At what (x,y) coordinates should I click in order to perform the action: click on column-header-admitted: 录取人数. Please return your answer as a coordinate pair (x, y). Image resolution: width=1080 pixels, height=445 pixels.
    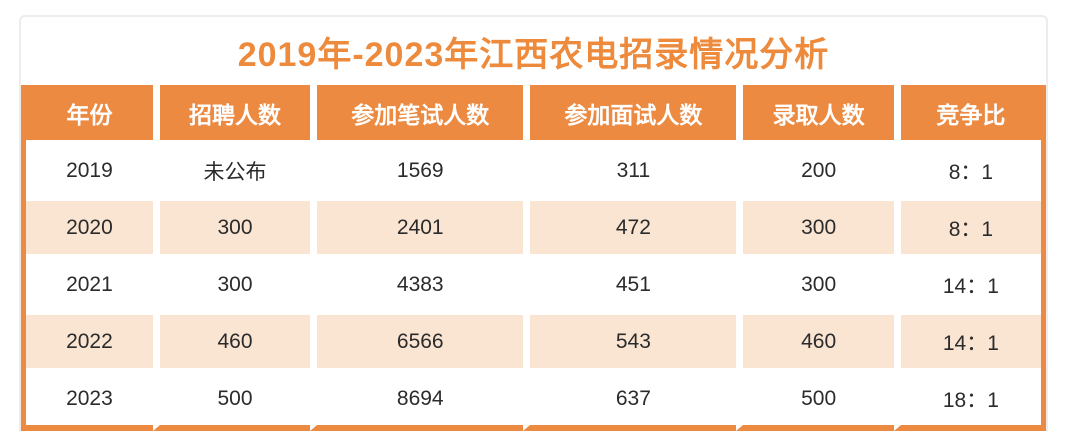
    Looking at the image, I should click on (815, 112).